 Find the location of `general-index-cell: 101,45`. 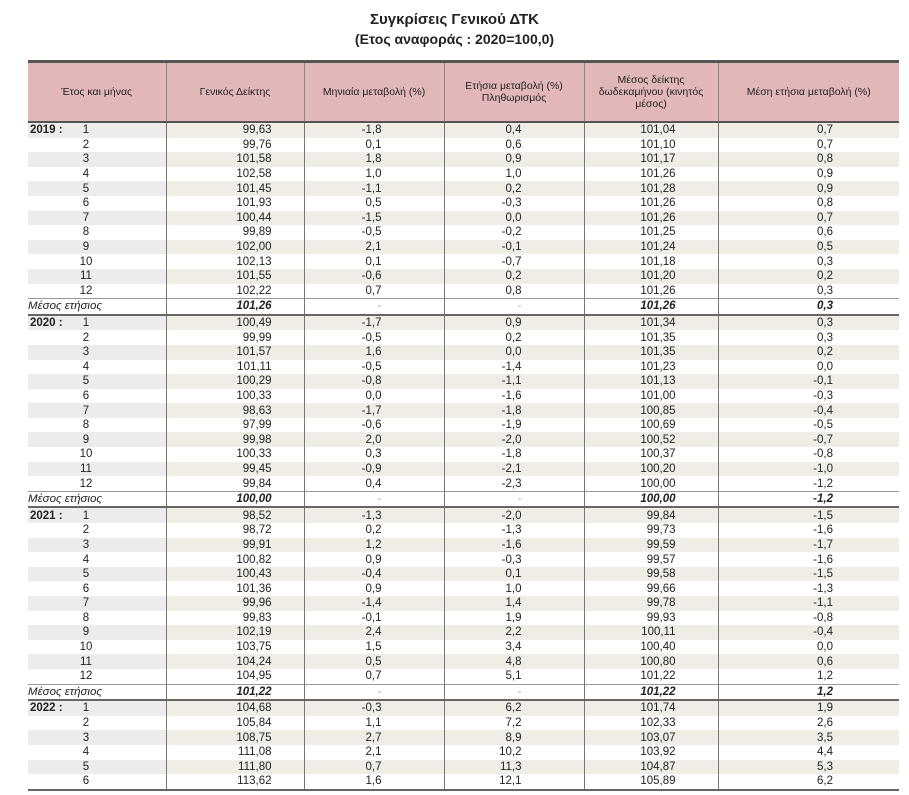

general-index-cell: 101,45 is located at coordinates (234, 188).